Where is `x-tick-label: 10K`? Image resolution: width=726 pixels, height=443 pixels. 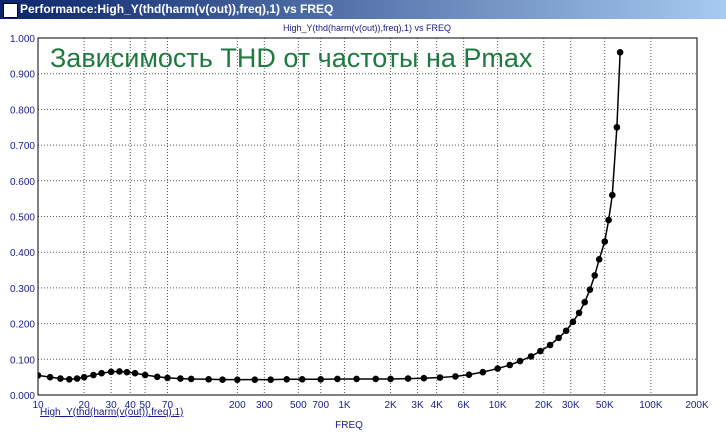
x-tick-label: 10K is located at coordinates (498, 405).